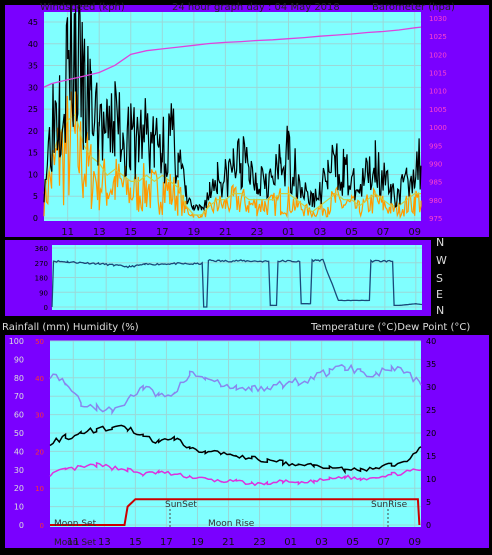 This screenshot has width=492, height=555. Describe the element at coordinates (431, 387) in the screenshot. I see `temperature-tick-label: 30` at that location.